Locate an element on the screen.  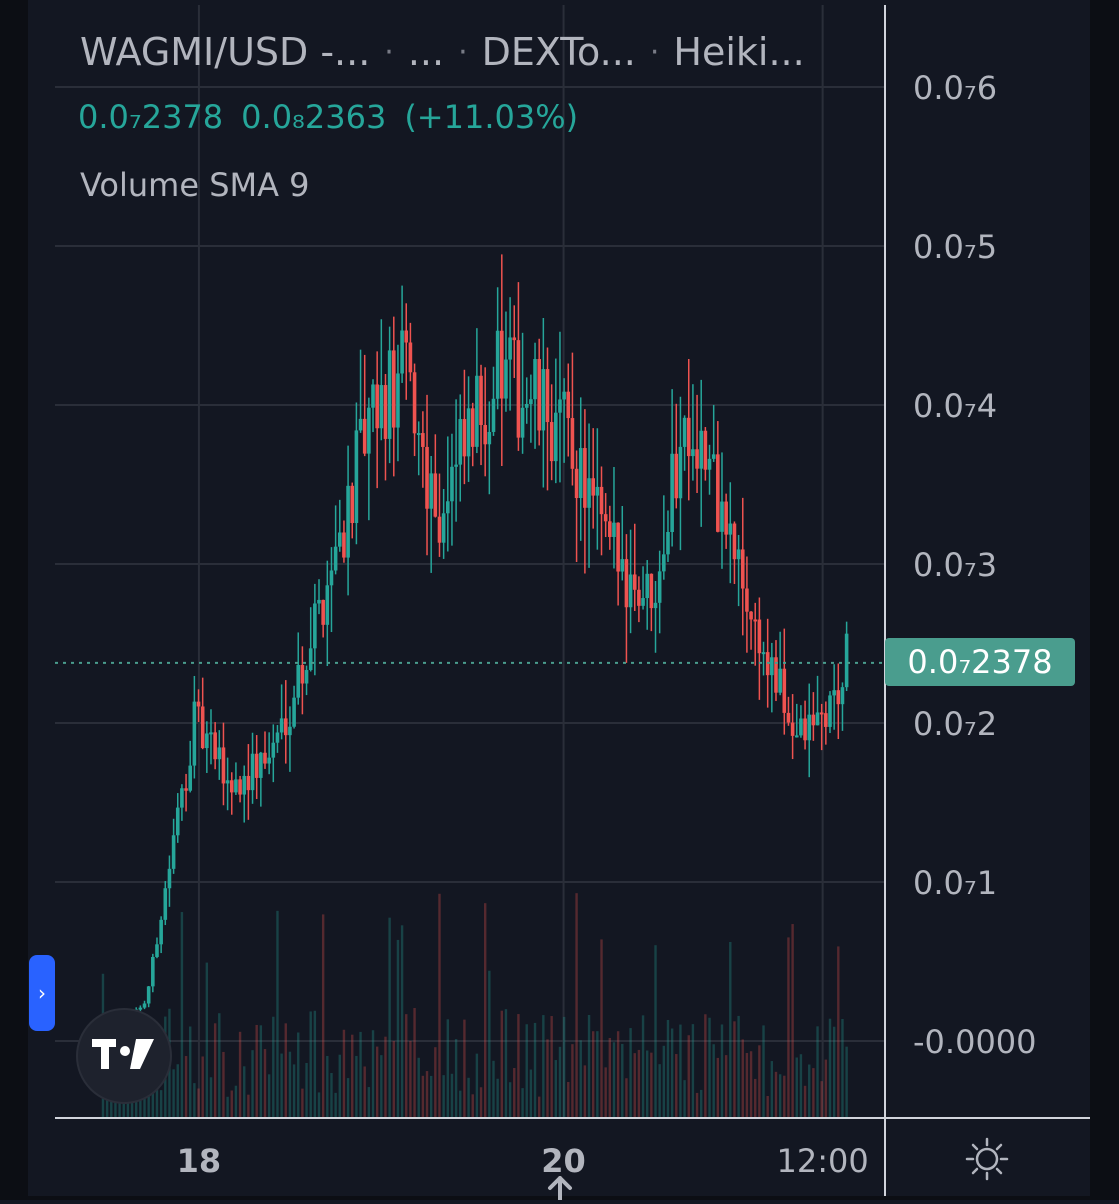
time-axis: 18 20 12:00 is located at coordinates (523, 1161).